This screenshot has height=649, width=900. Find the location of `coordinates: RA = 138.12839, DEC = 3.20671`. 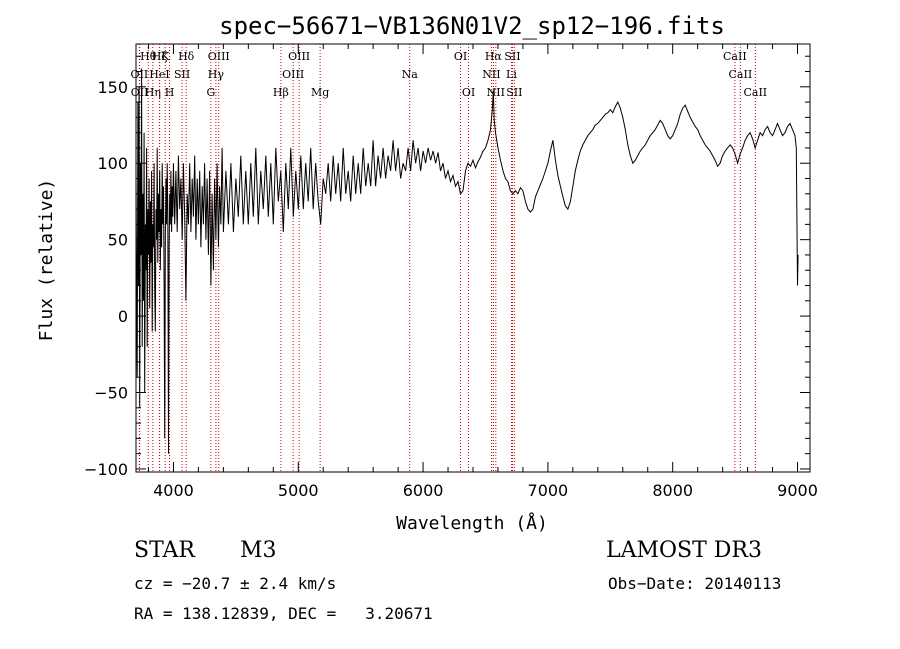

coordinates: RA = 138.12839, DEC = 3.20671 is located at coordinates (283, 613).